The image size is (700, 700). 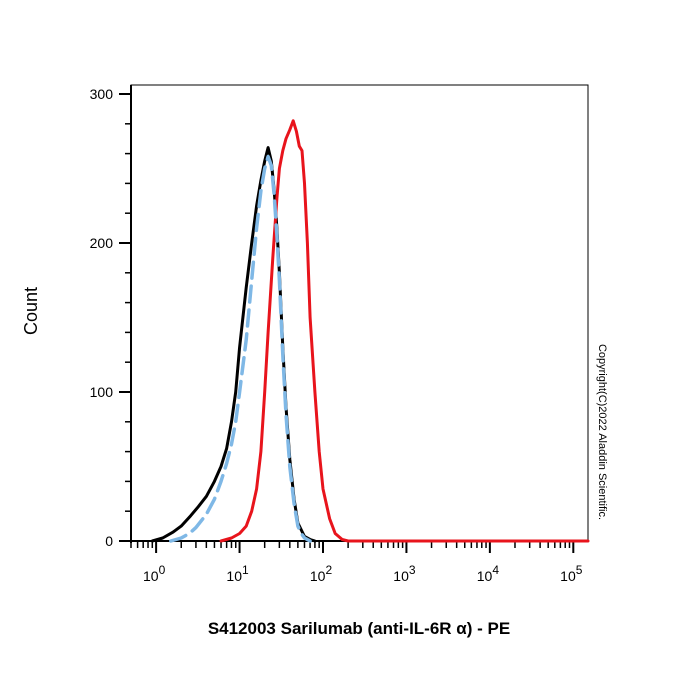 I want to click on x-tick-label: 10⁴, so click(x=488, y=573).